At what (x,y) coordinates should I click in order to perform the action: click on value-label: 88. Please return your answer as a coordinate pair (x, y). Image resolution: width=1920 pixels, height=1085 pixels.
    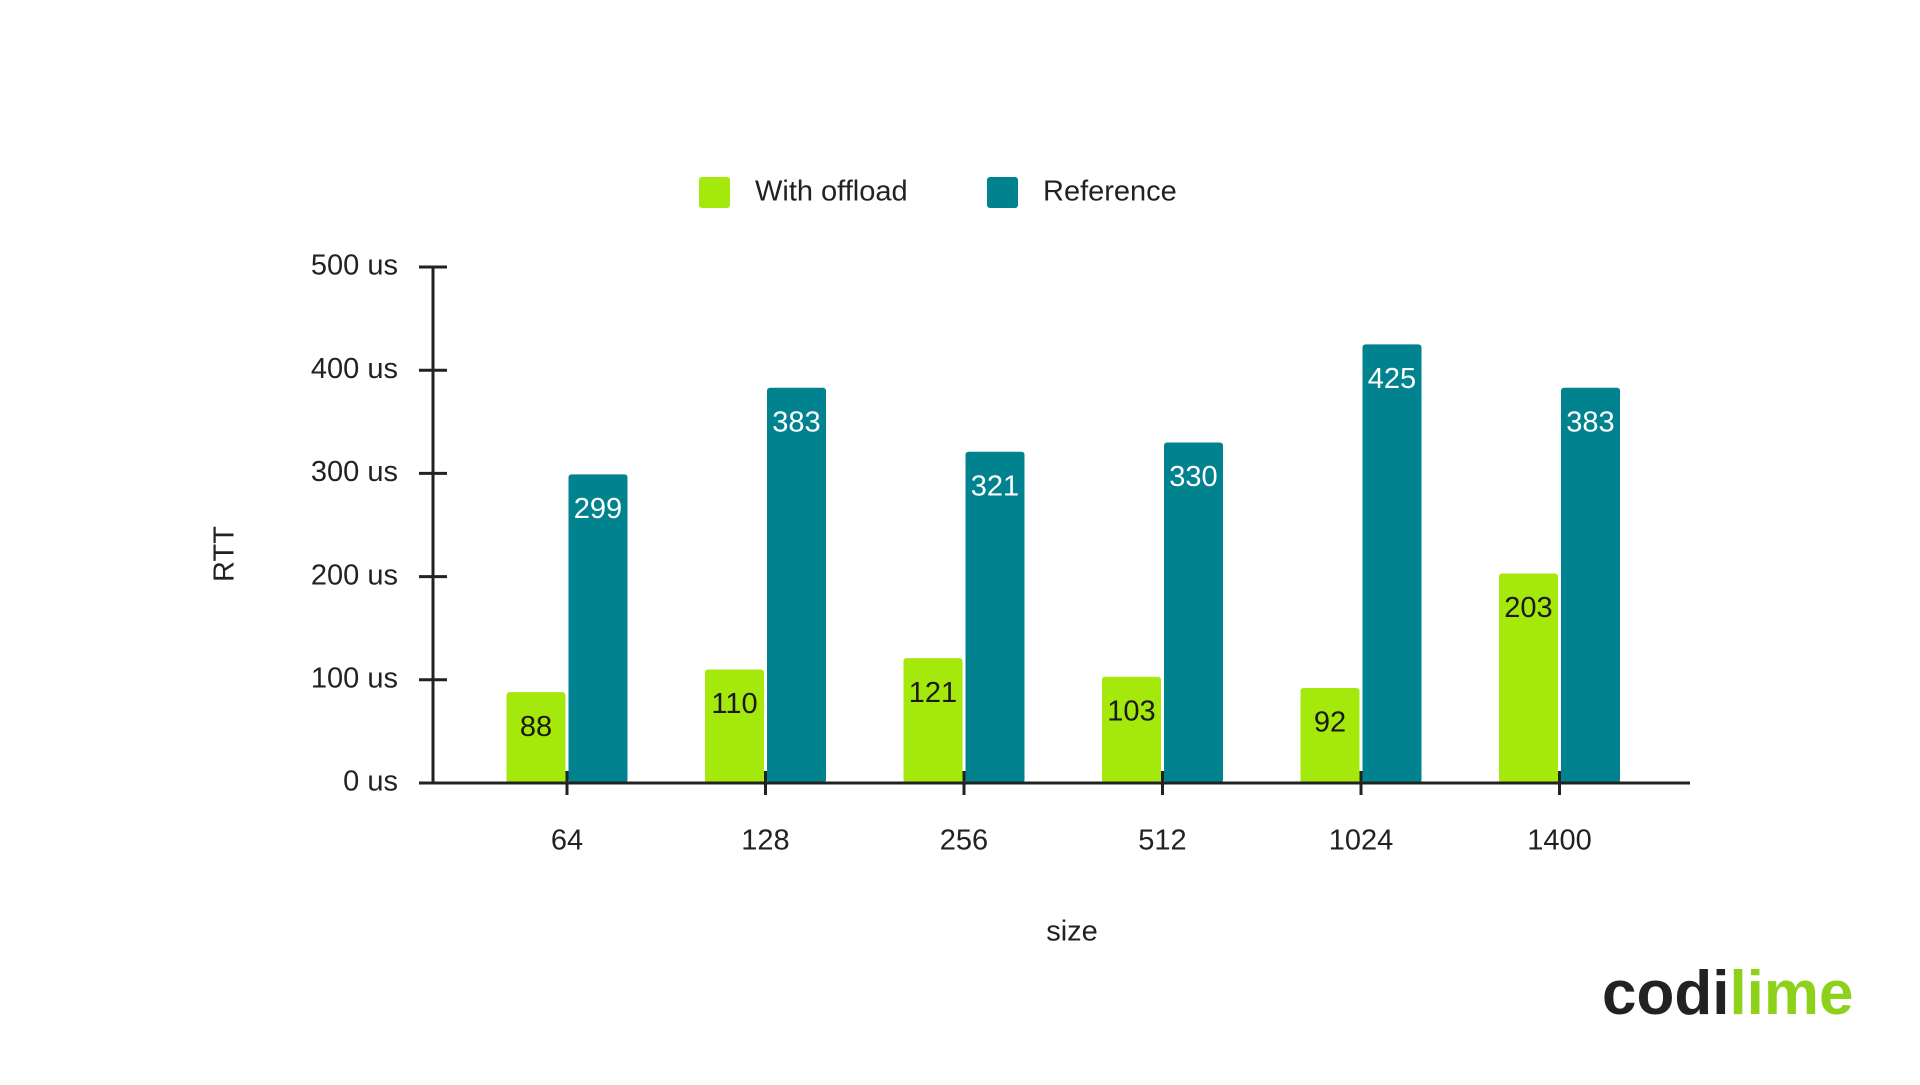
    Looking at the image, I should click on (536, 727).